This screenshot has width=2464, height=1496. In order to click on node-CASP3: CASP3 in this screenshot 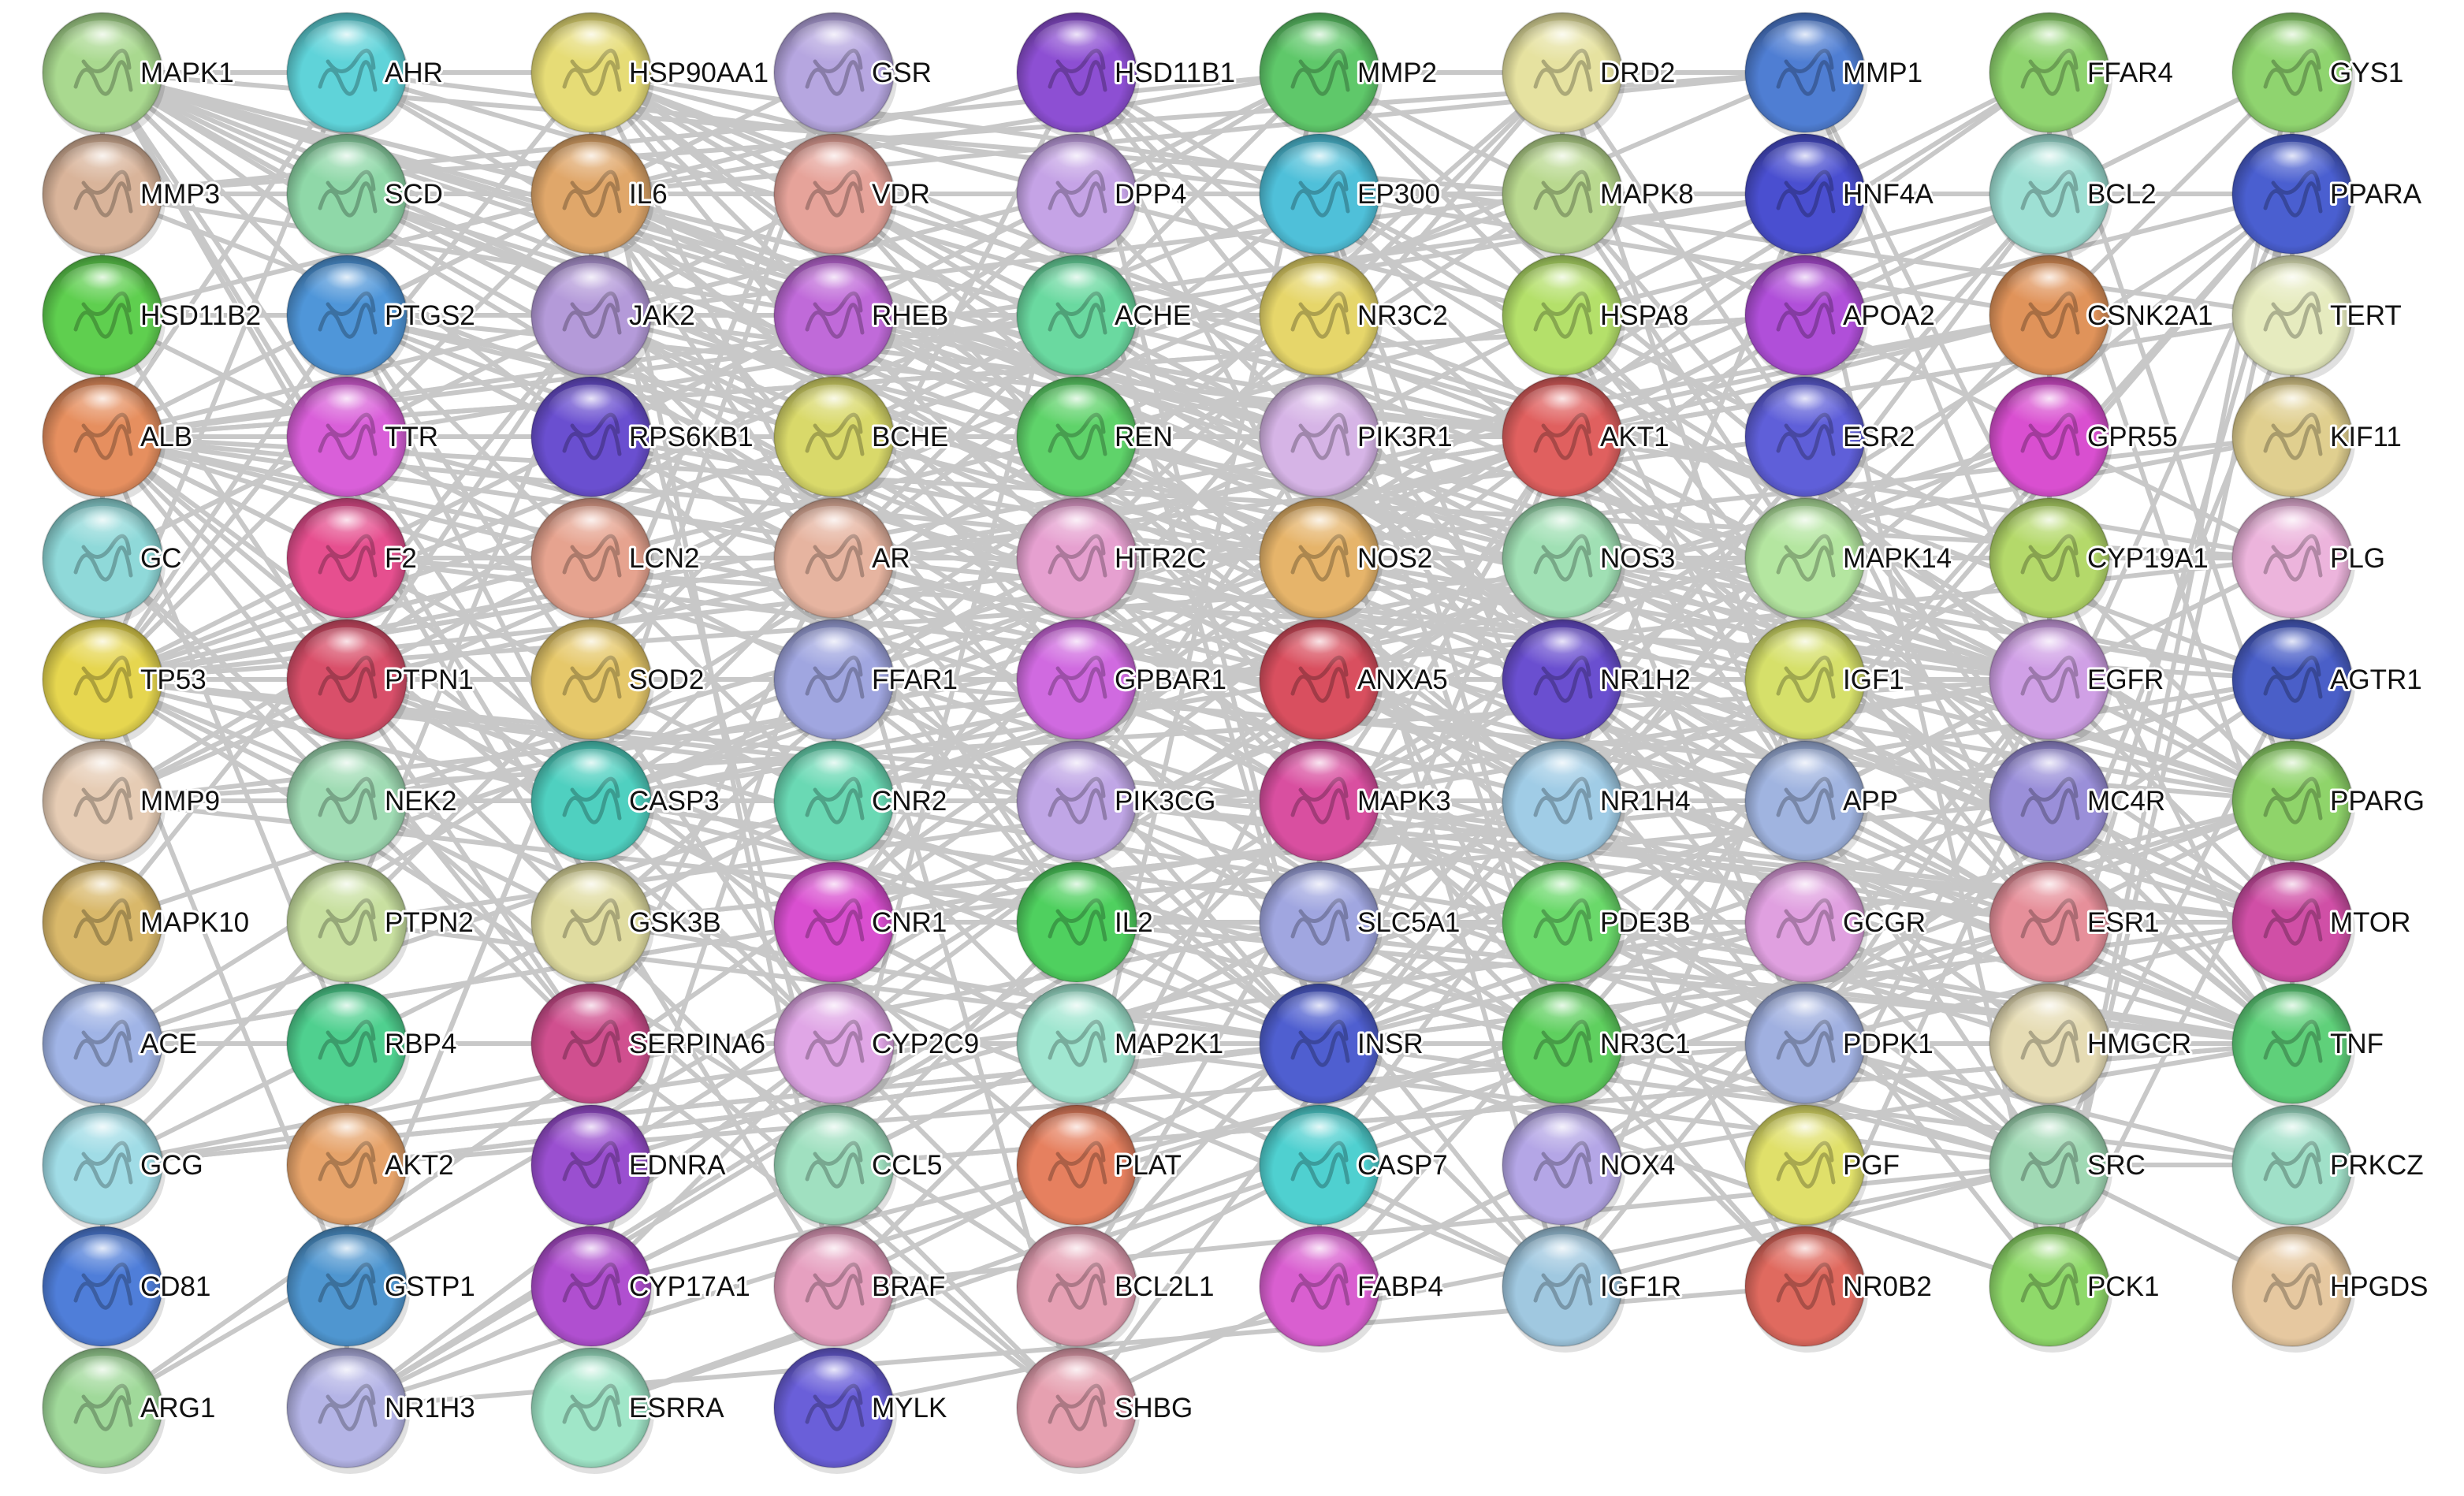, I will do `click(626, 804)`.